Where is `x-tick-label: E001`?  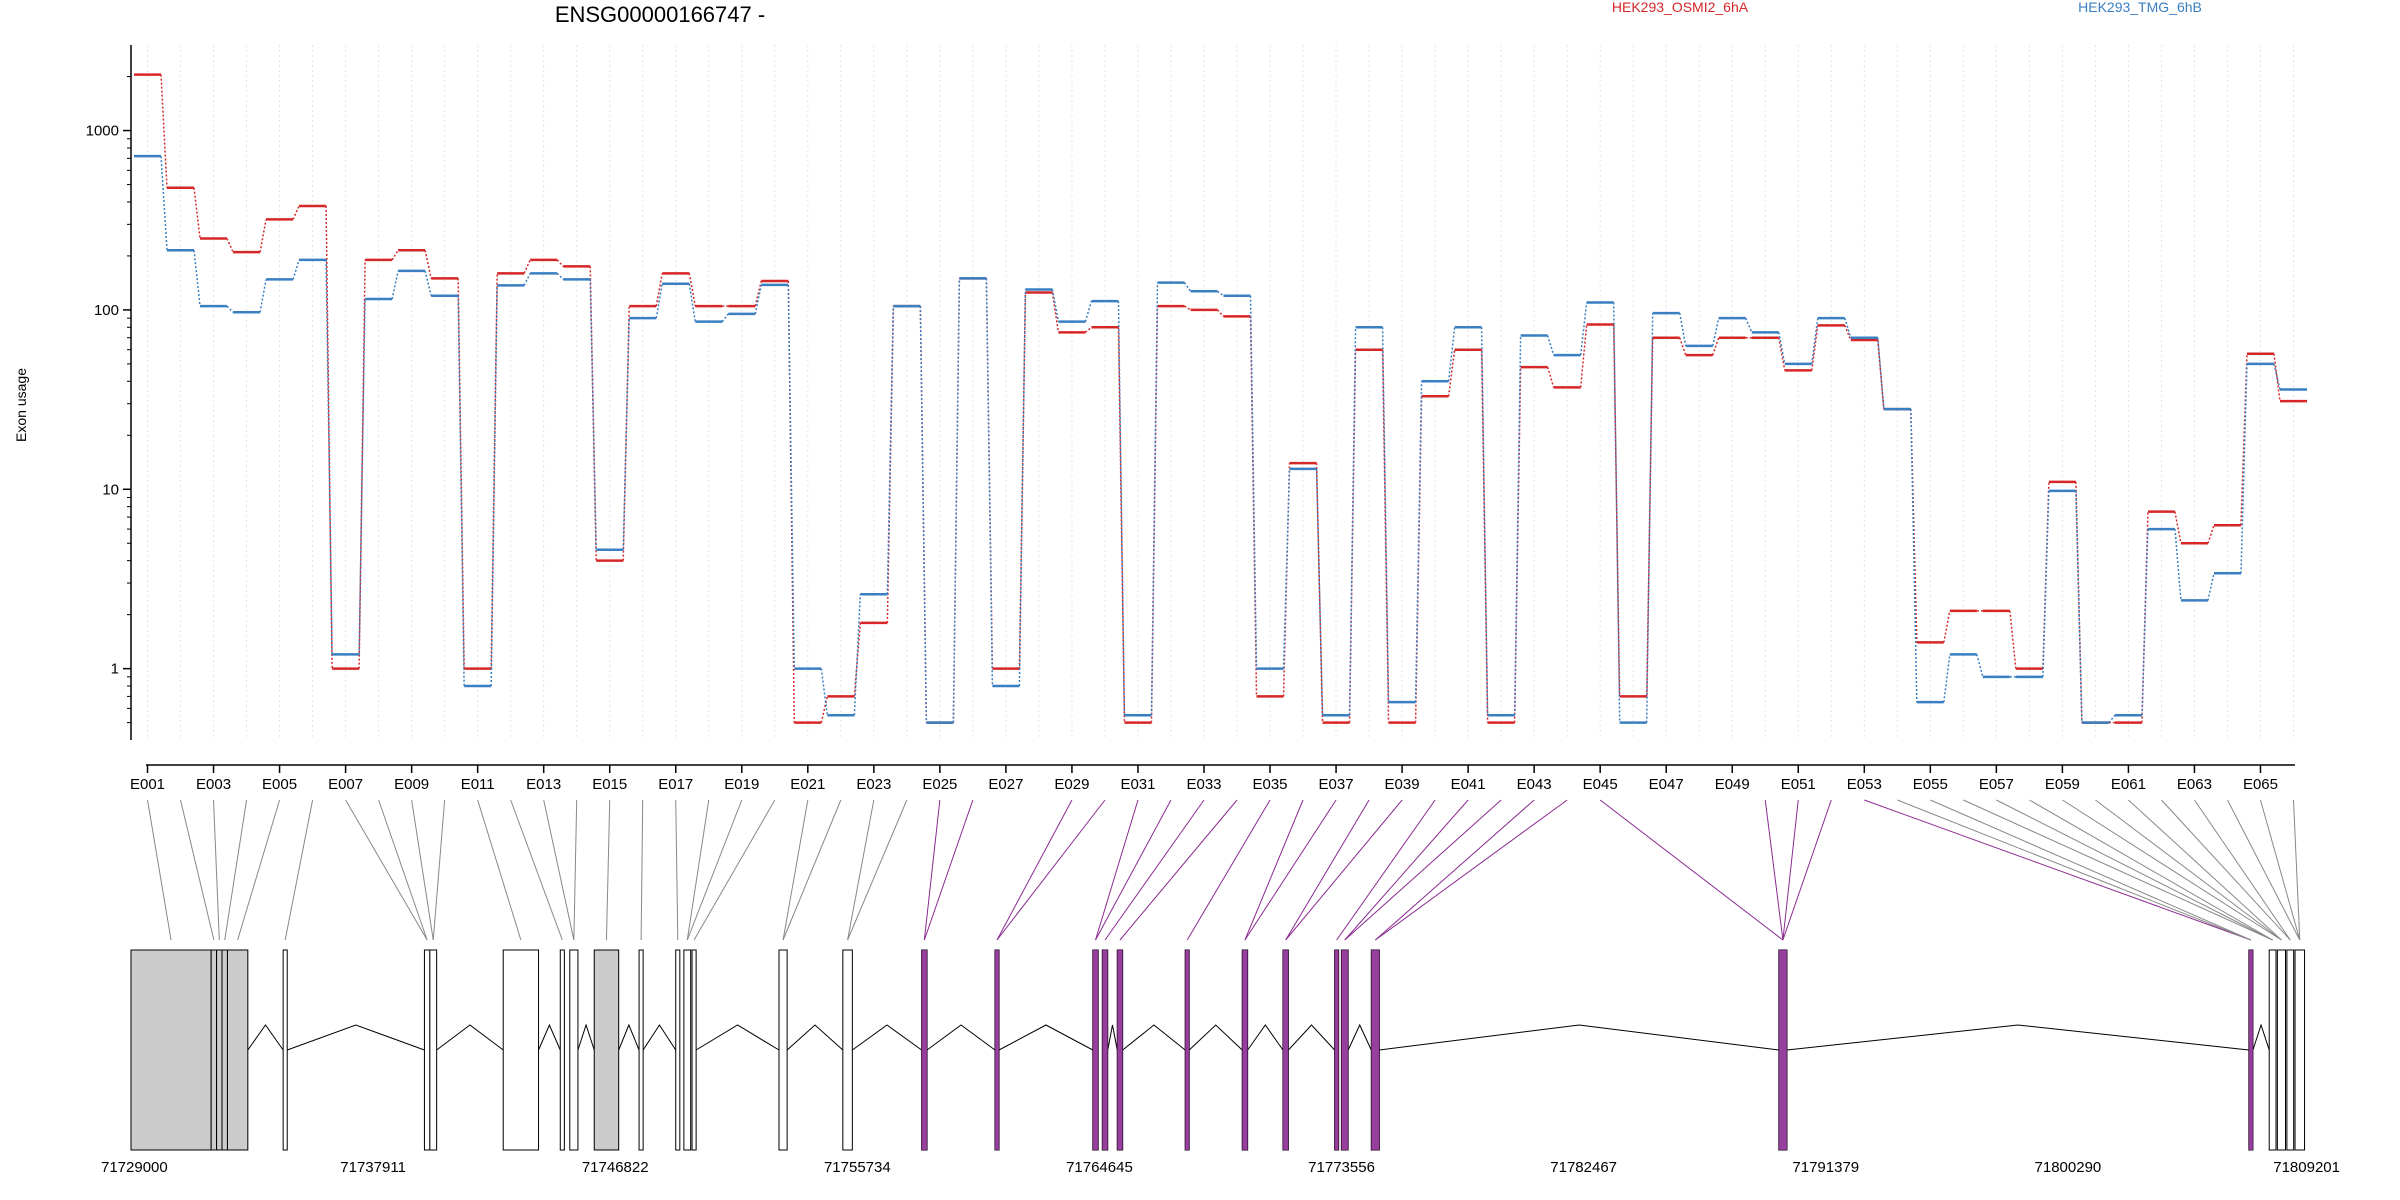 x-tick-label: E001 is located at coordinates (147, 784).